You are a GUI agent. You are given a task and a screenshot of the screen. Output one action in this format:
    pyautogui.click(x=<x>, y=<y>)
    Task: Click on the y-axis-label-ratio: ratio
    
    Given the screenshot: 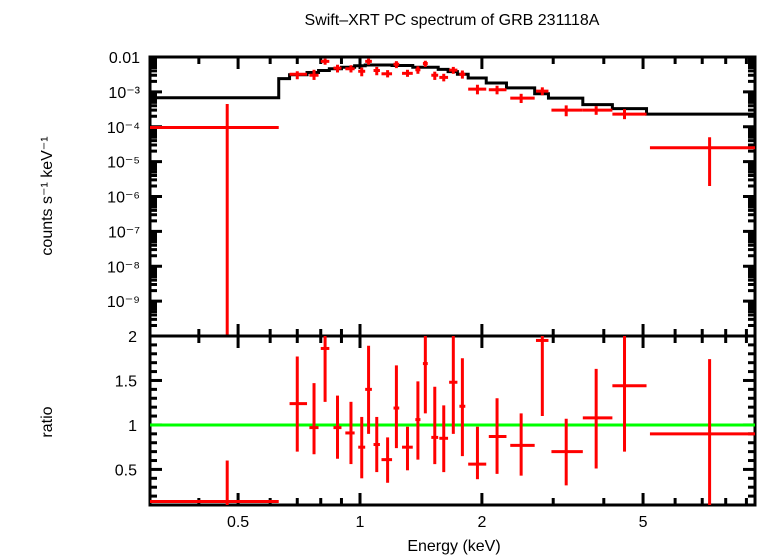 What is the action you would take?
    pyautogui.click(x=47, y=421)
    